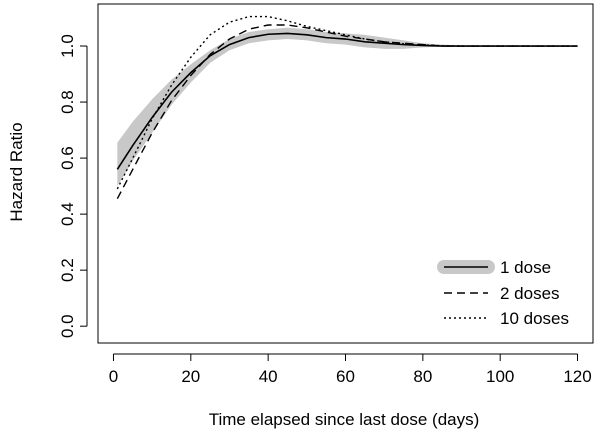 Image resolution: width=596 pixels, height=437 pixels. Describe the element at coordinates (67, 214) in the screenshot. I see `y-tick-label: 0.4` at that location.